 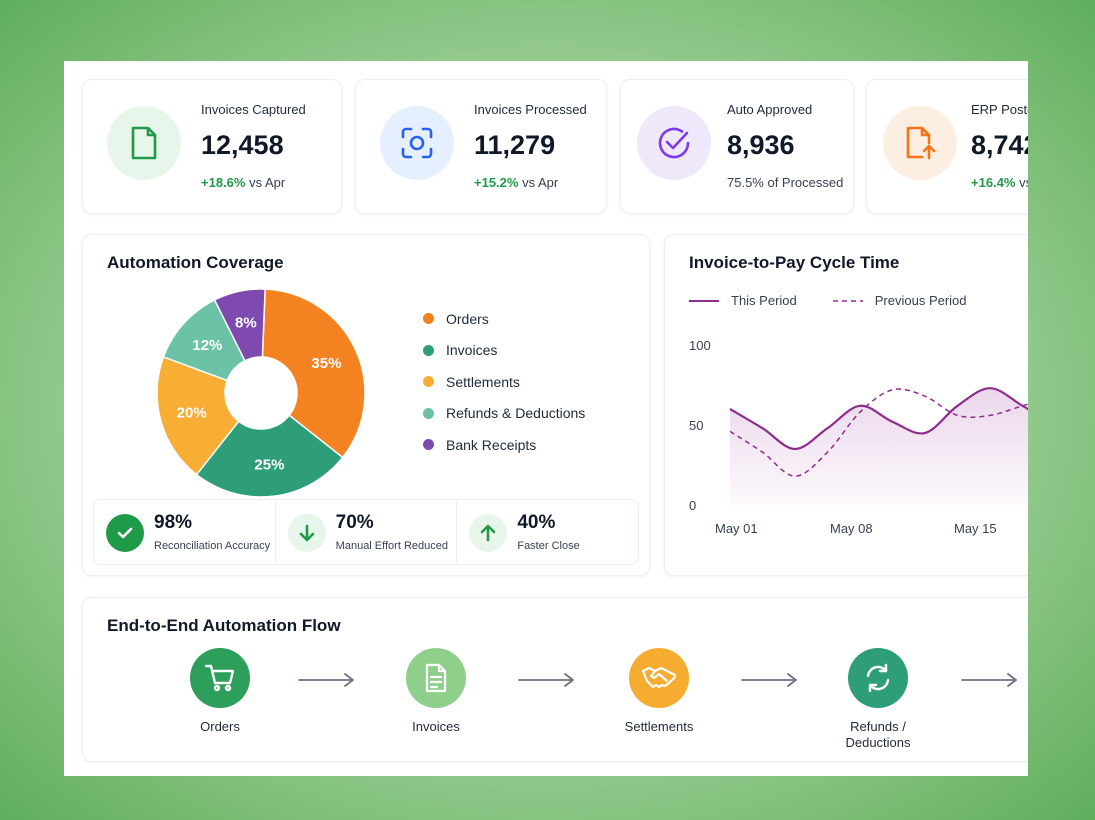 What do you see at coordinates (999, 145) in the screenshot?
I see `kpi-value: 8,742` at bounding box center [999, 145].